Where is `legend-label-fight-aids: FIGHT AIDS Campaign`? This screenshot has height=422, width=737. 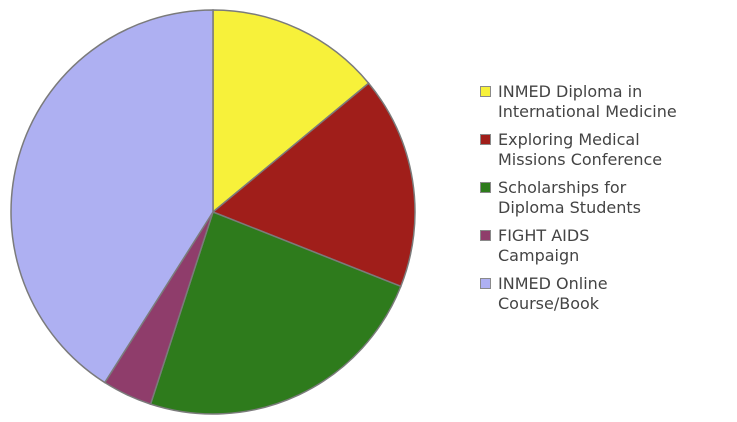
legend-label-fight-aids: FIGHT AIDS Campaign is located at coordinates (543, 246).